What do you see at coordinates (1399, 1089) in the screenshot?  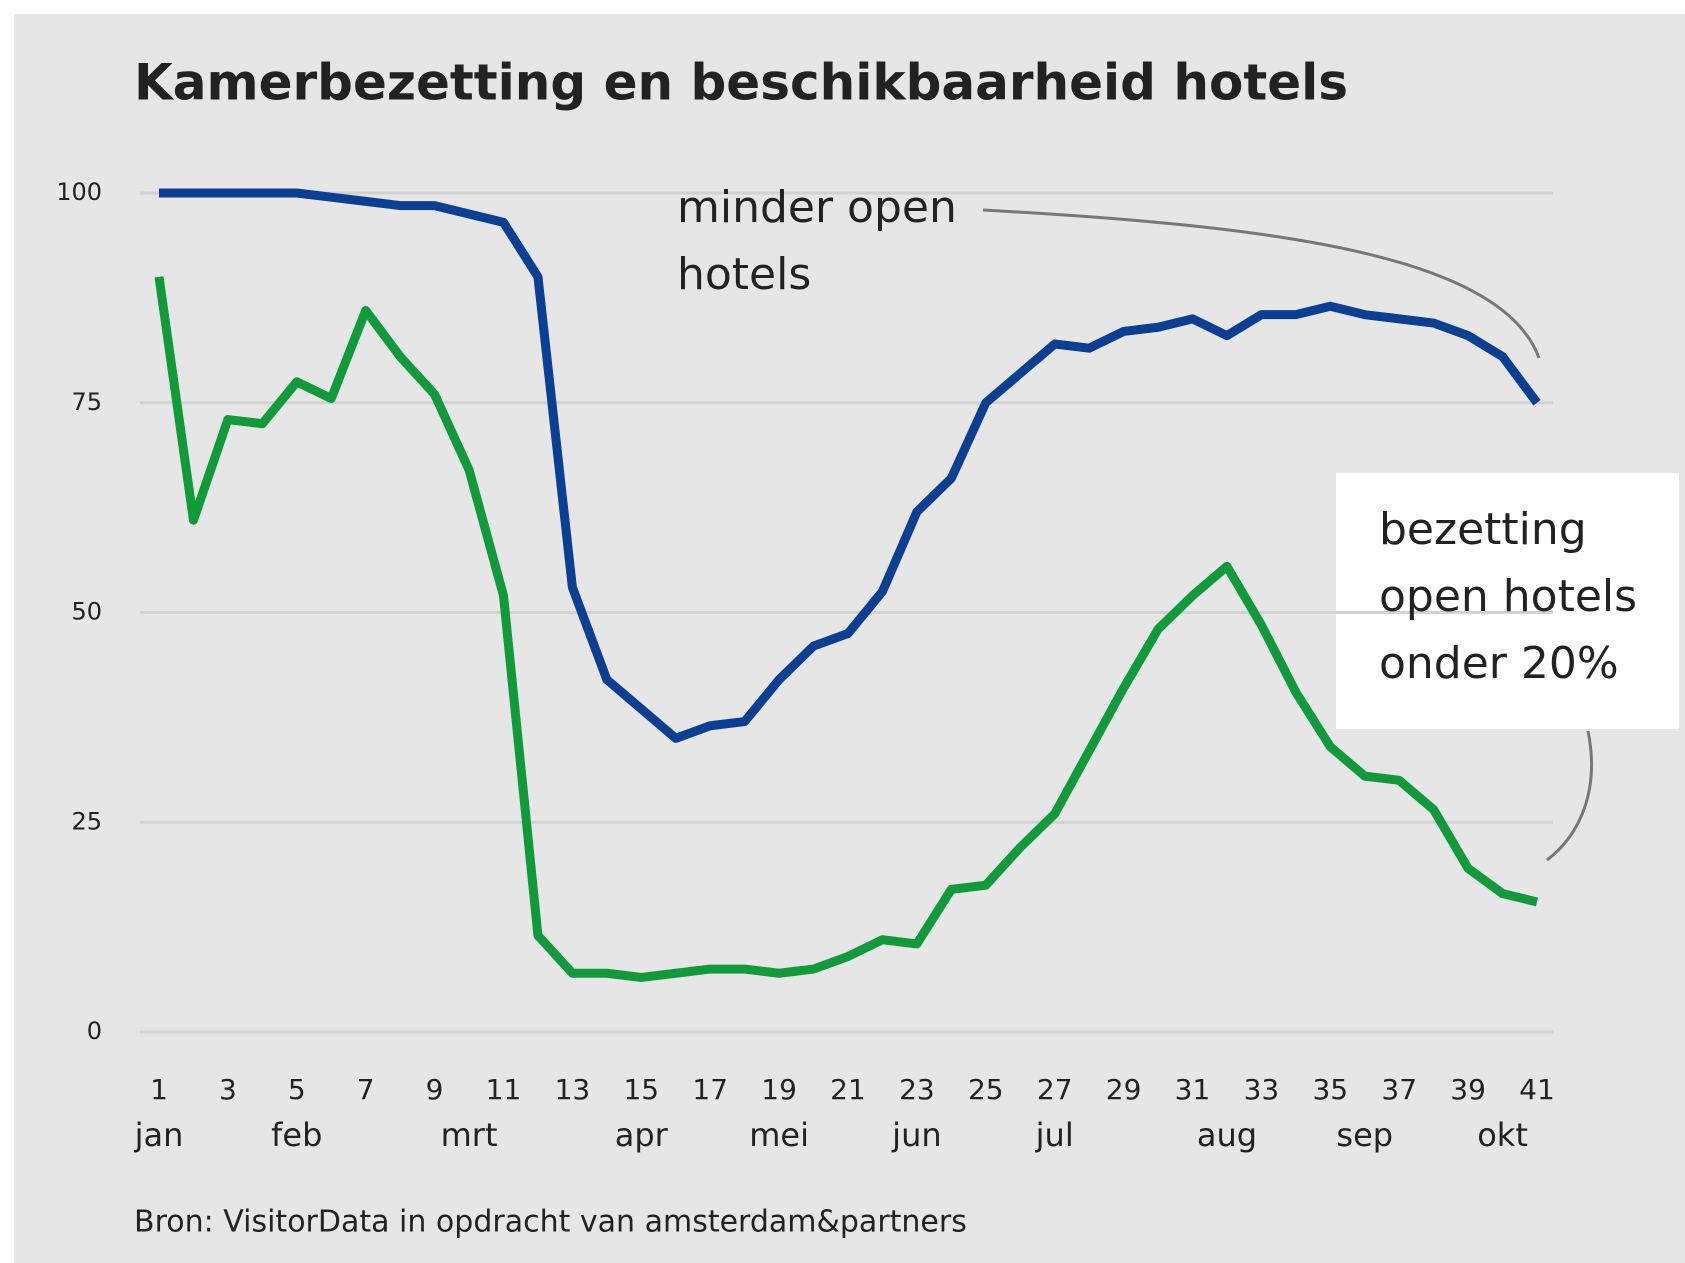 I see `x-tick-label: 37` at bounding box center [1399, 1089].